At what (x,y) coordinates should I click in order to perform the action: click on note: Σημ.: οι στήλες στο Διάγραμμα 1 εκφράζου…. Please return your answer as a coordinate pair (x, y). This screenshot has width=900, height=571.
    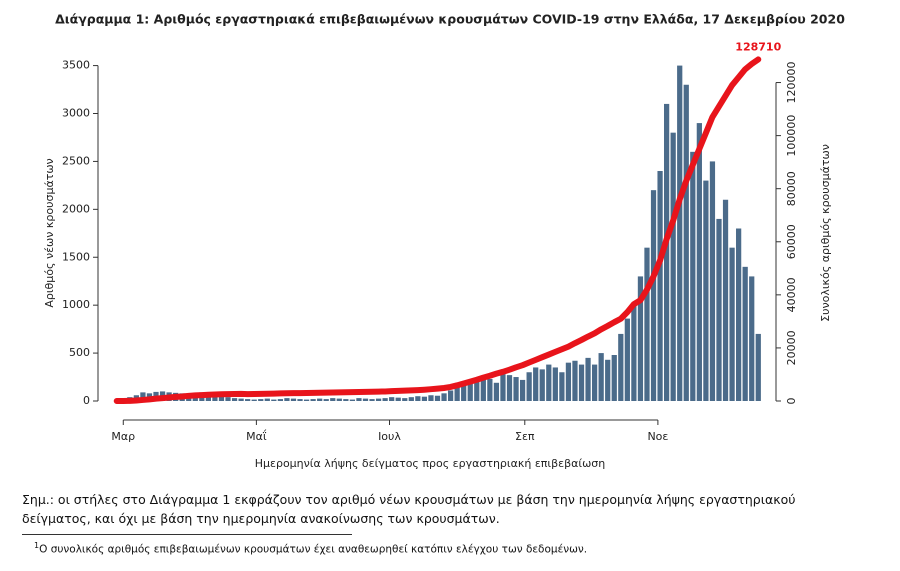
    Looking at the image, I should click on (409, 509).